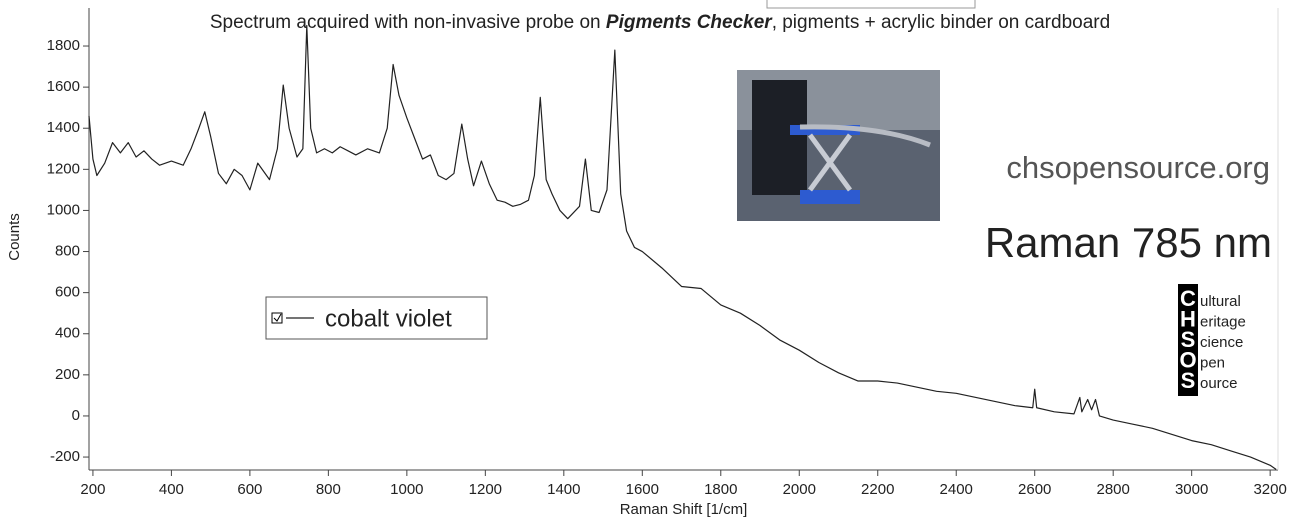  I want to click on photo, so click(838, 145).